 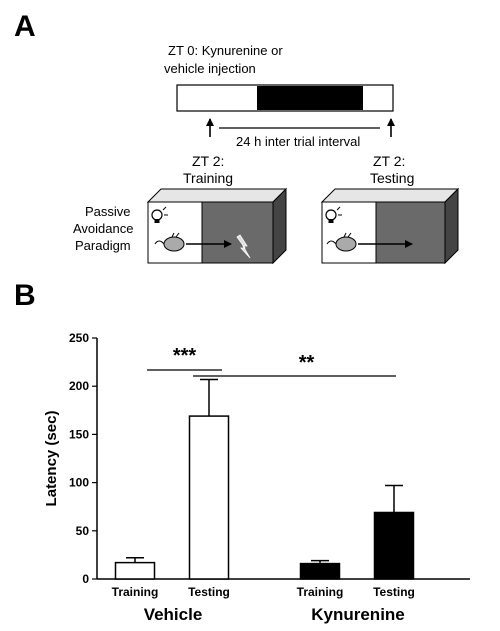 What do you see at coordinates (210, 68) in the screenshot?
I see `injection-label-line2: vehicle injection` at bounding box center [210, 68].